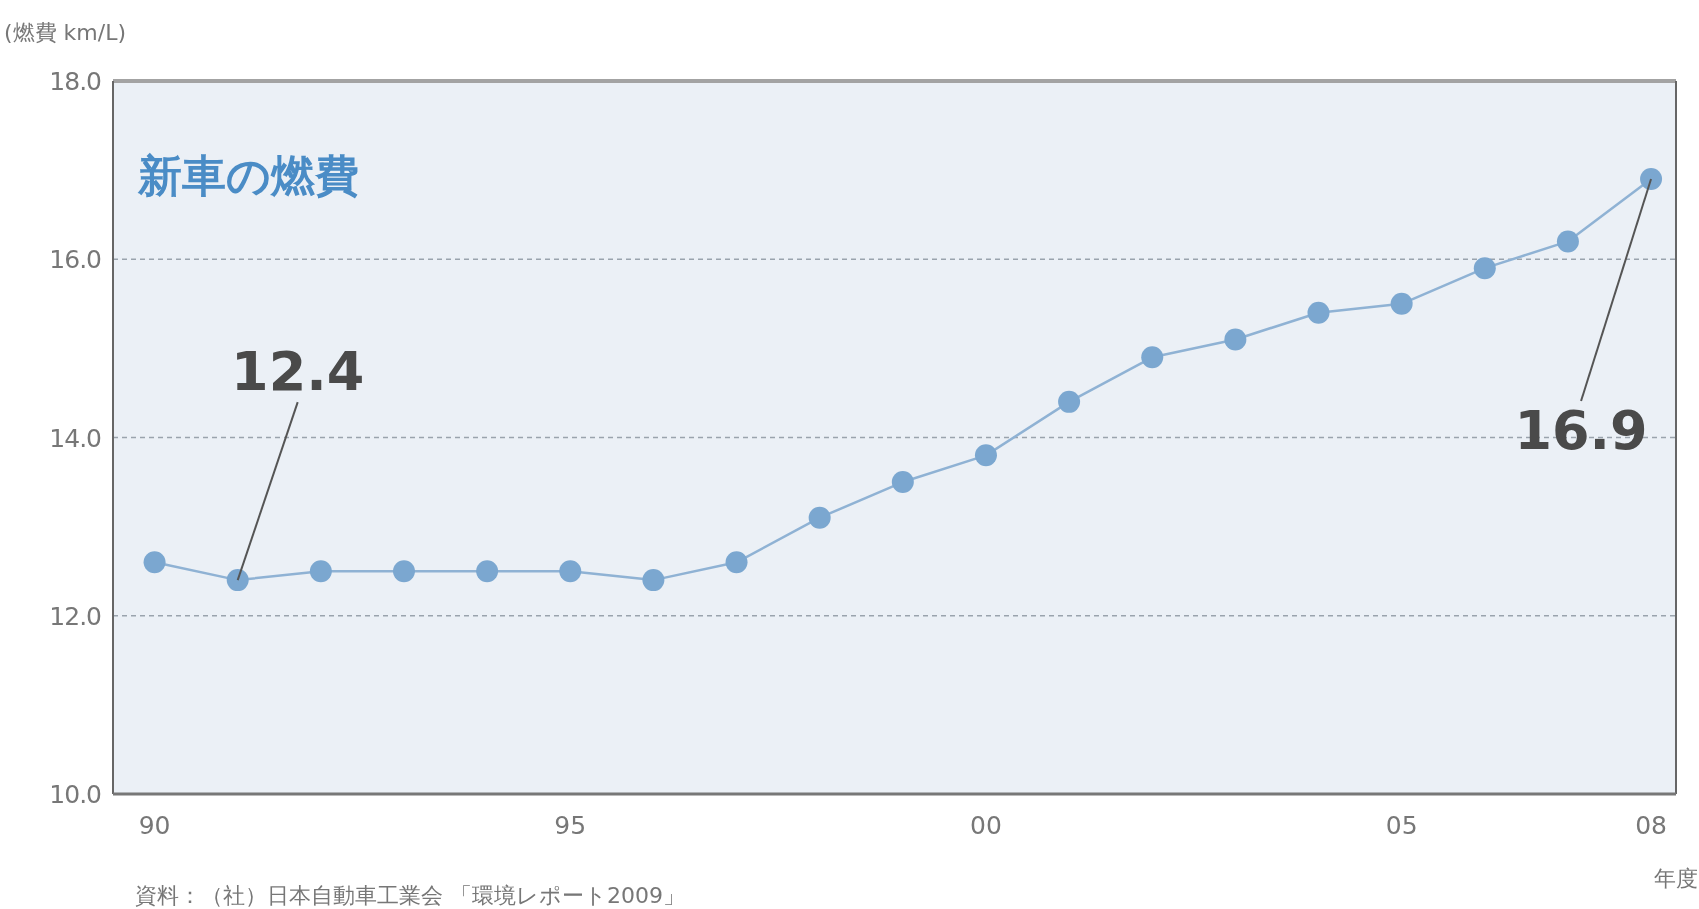 This screenshot has height=909, width=1699. What do you see at coordinates (75, 81) in the screenshot?
I see `y-tick-label: 18.0` at bounding box center [75, 81].